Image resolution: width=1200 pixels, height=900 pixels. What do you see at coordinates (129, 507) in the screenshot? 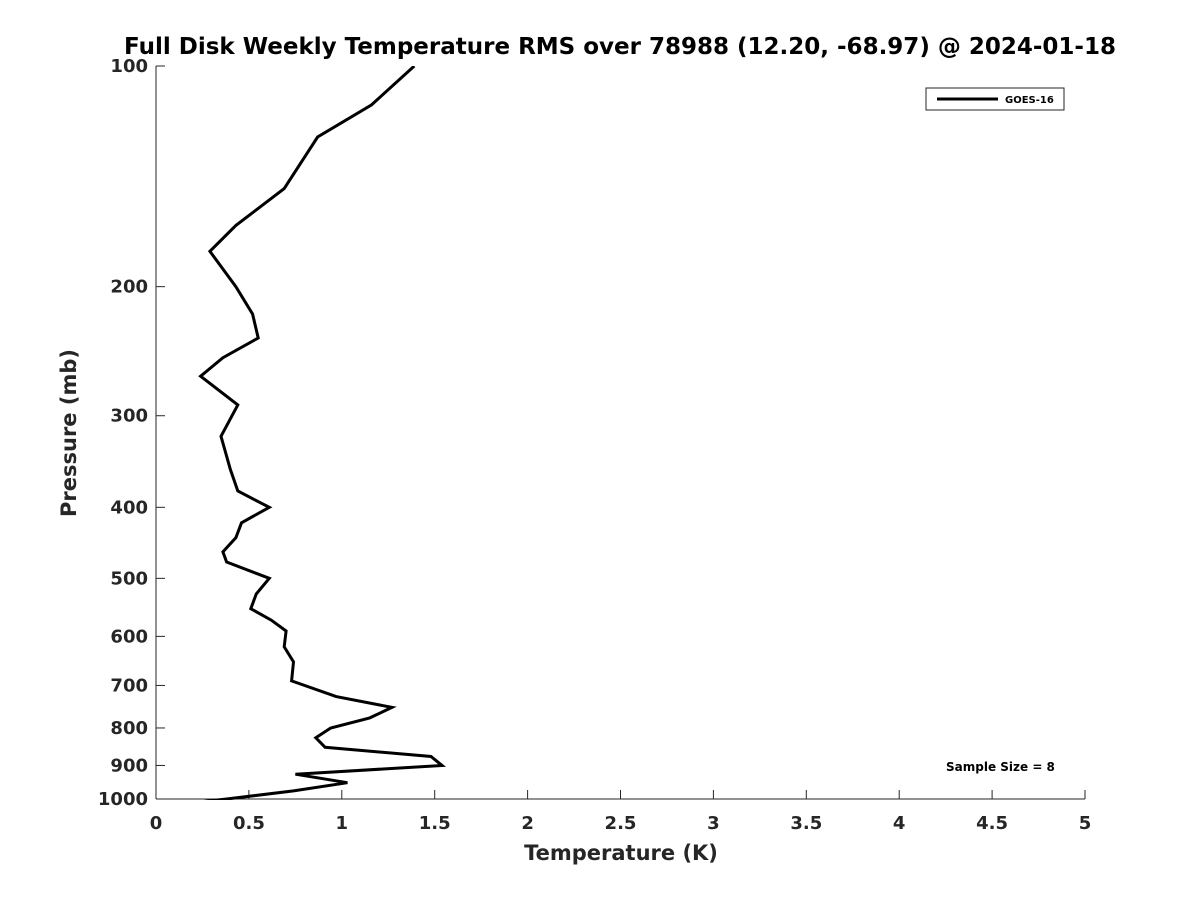
I see `y-tick-label: 400` at bounding box center [129, 507].